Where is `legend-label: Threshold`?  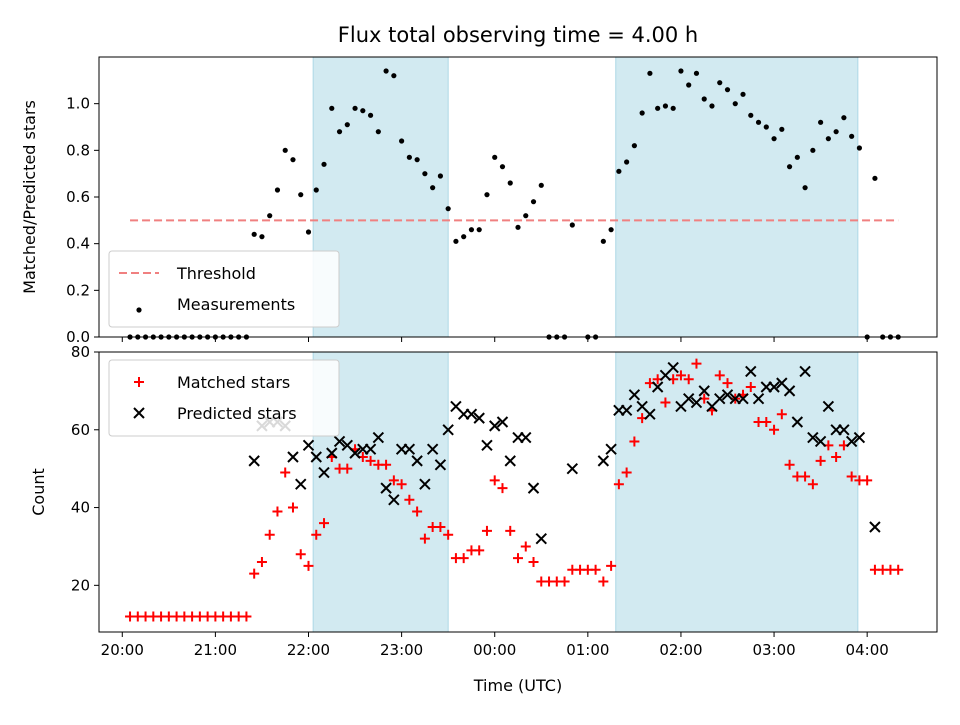 legend-label: Threshold is located at coordinates (216, 273).